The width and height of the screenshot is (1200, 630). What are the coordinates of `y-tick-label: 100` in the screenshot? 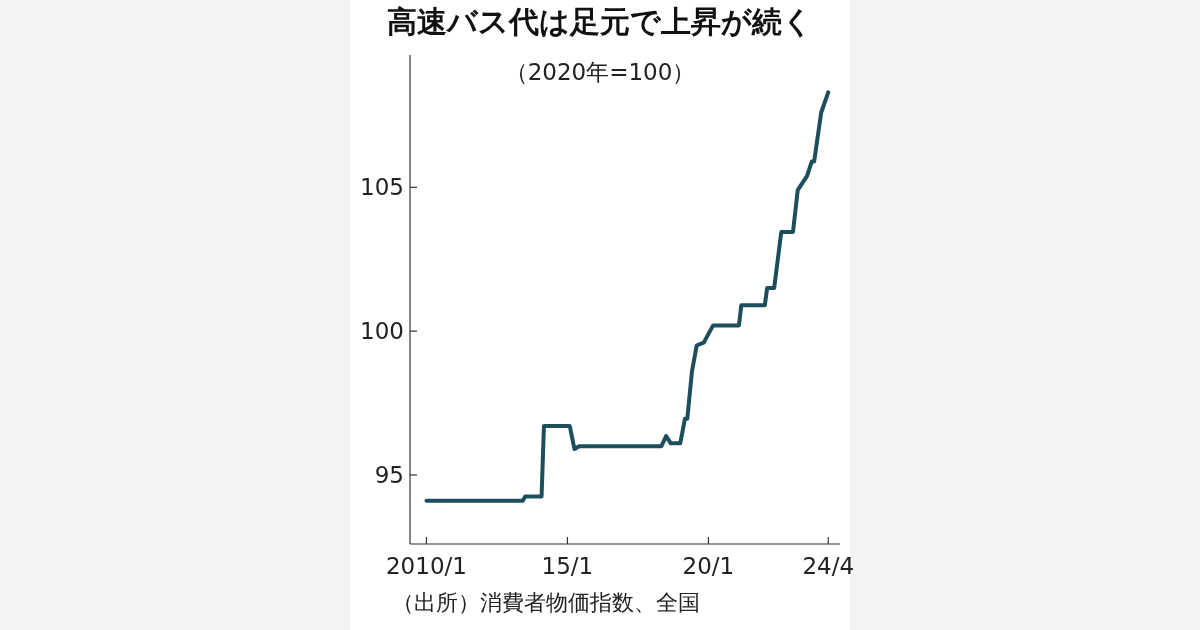 It's located at (382, 331).